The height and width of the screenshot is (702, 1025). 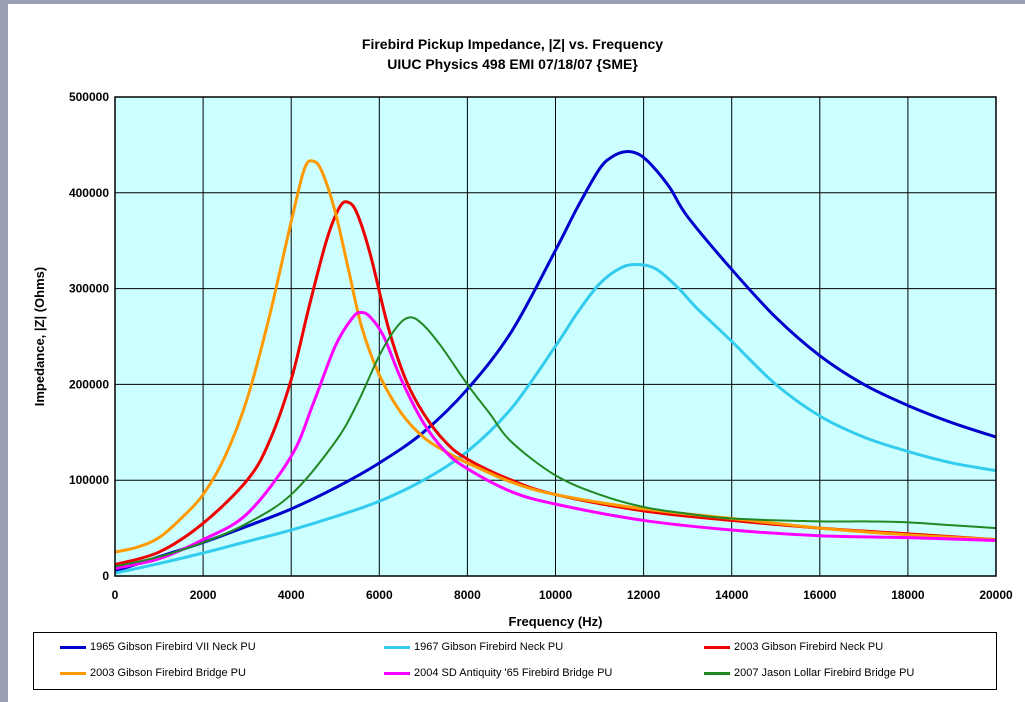 I want to click on legend-item: 2007 Jason Lollar Firebird Bridge PU, so click(x=809, y=673).